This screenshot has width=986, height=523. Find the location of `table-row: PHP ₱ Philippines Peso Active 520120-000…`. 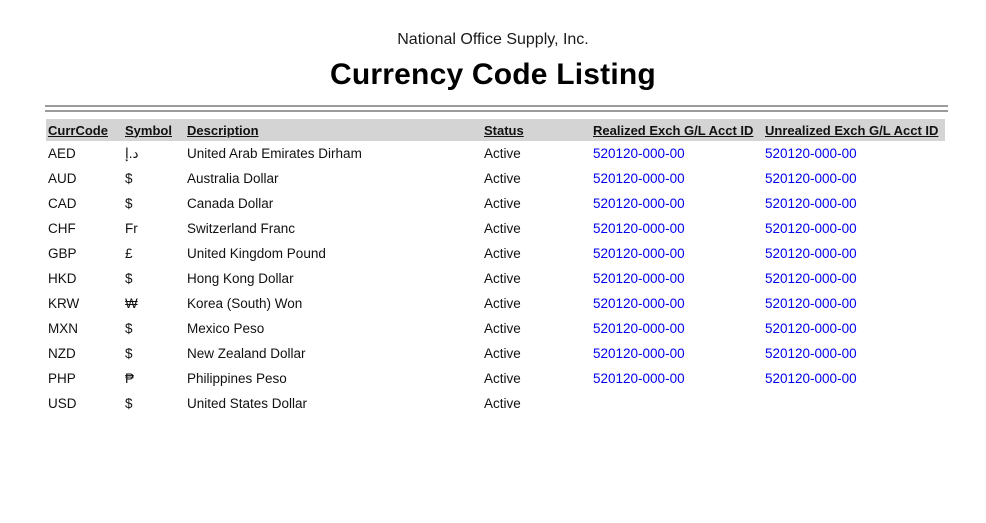

table-row: PHP ₱ Philippines Peso Active 520120-000… is located at coordinates (495, 378).